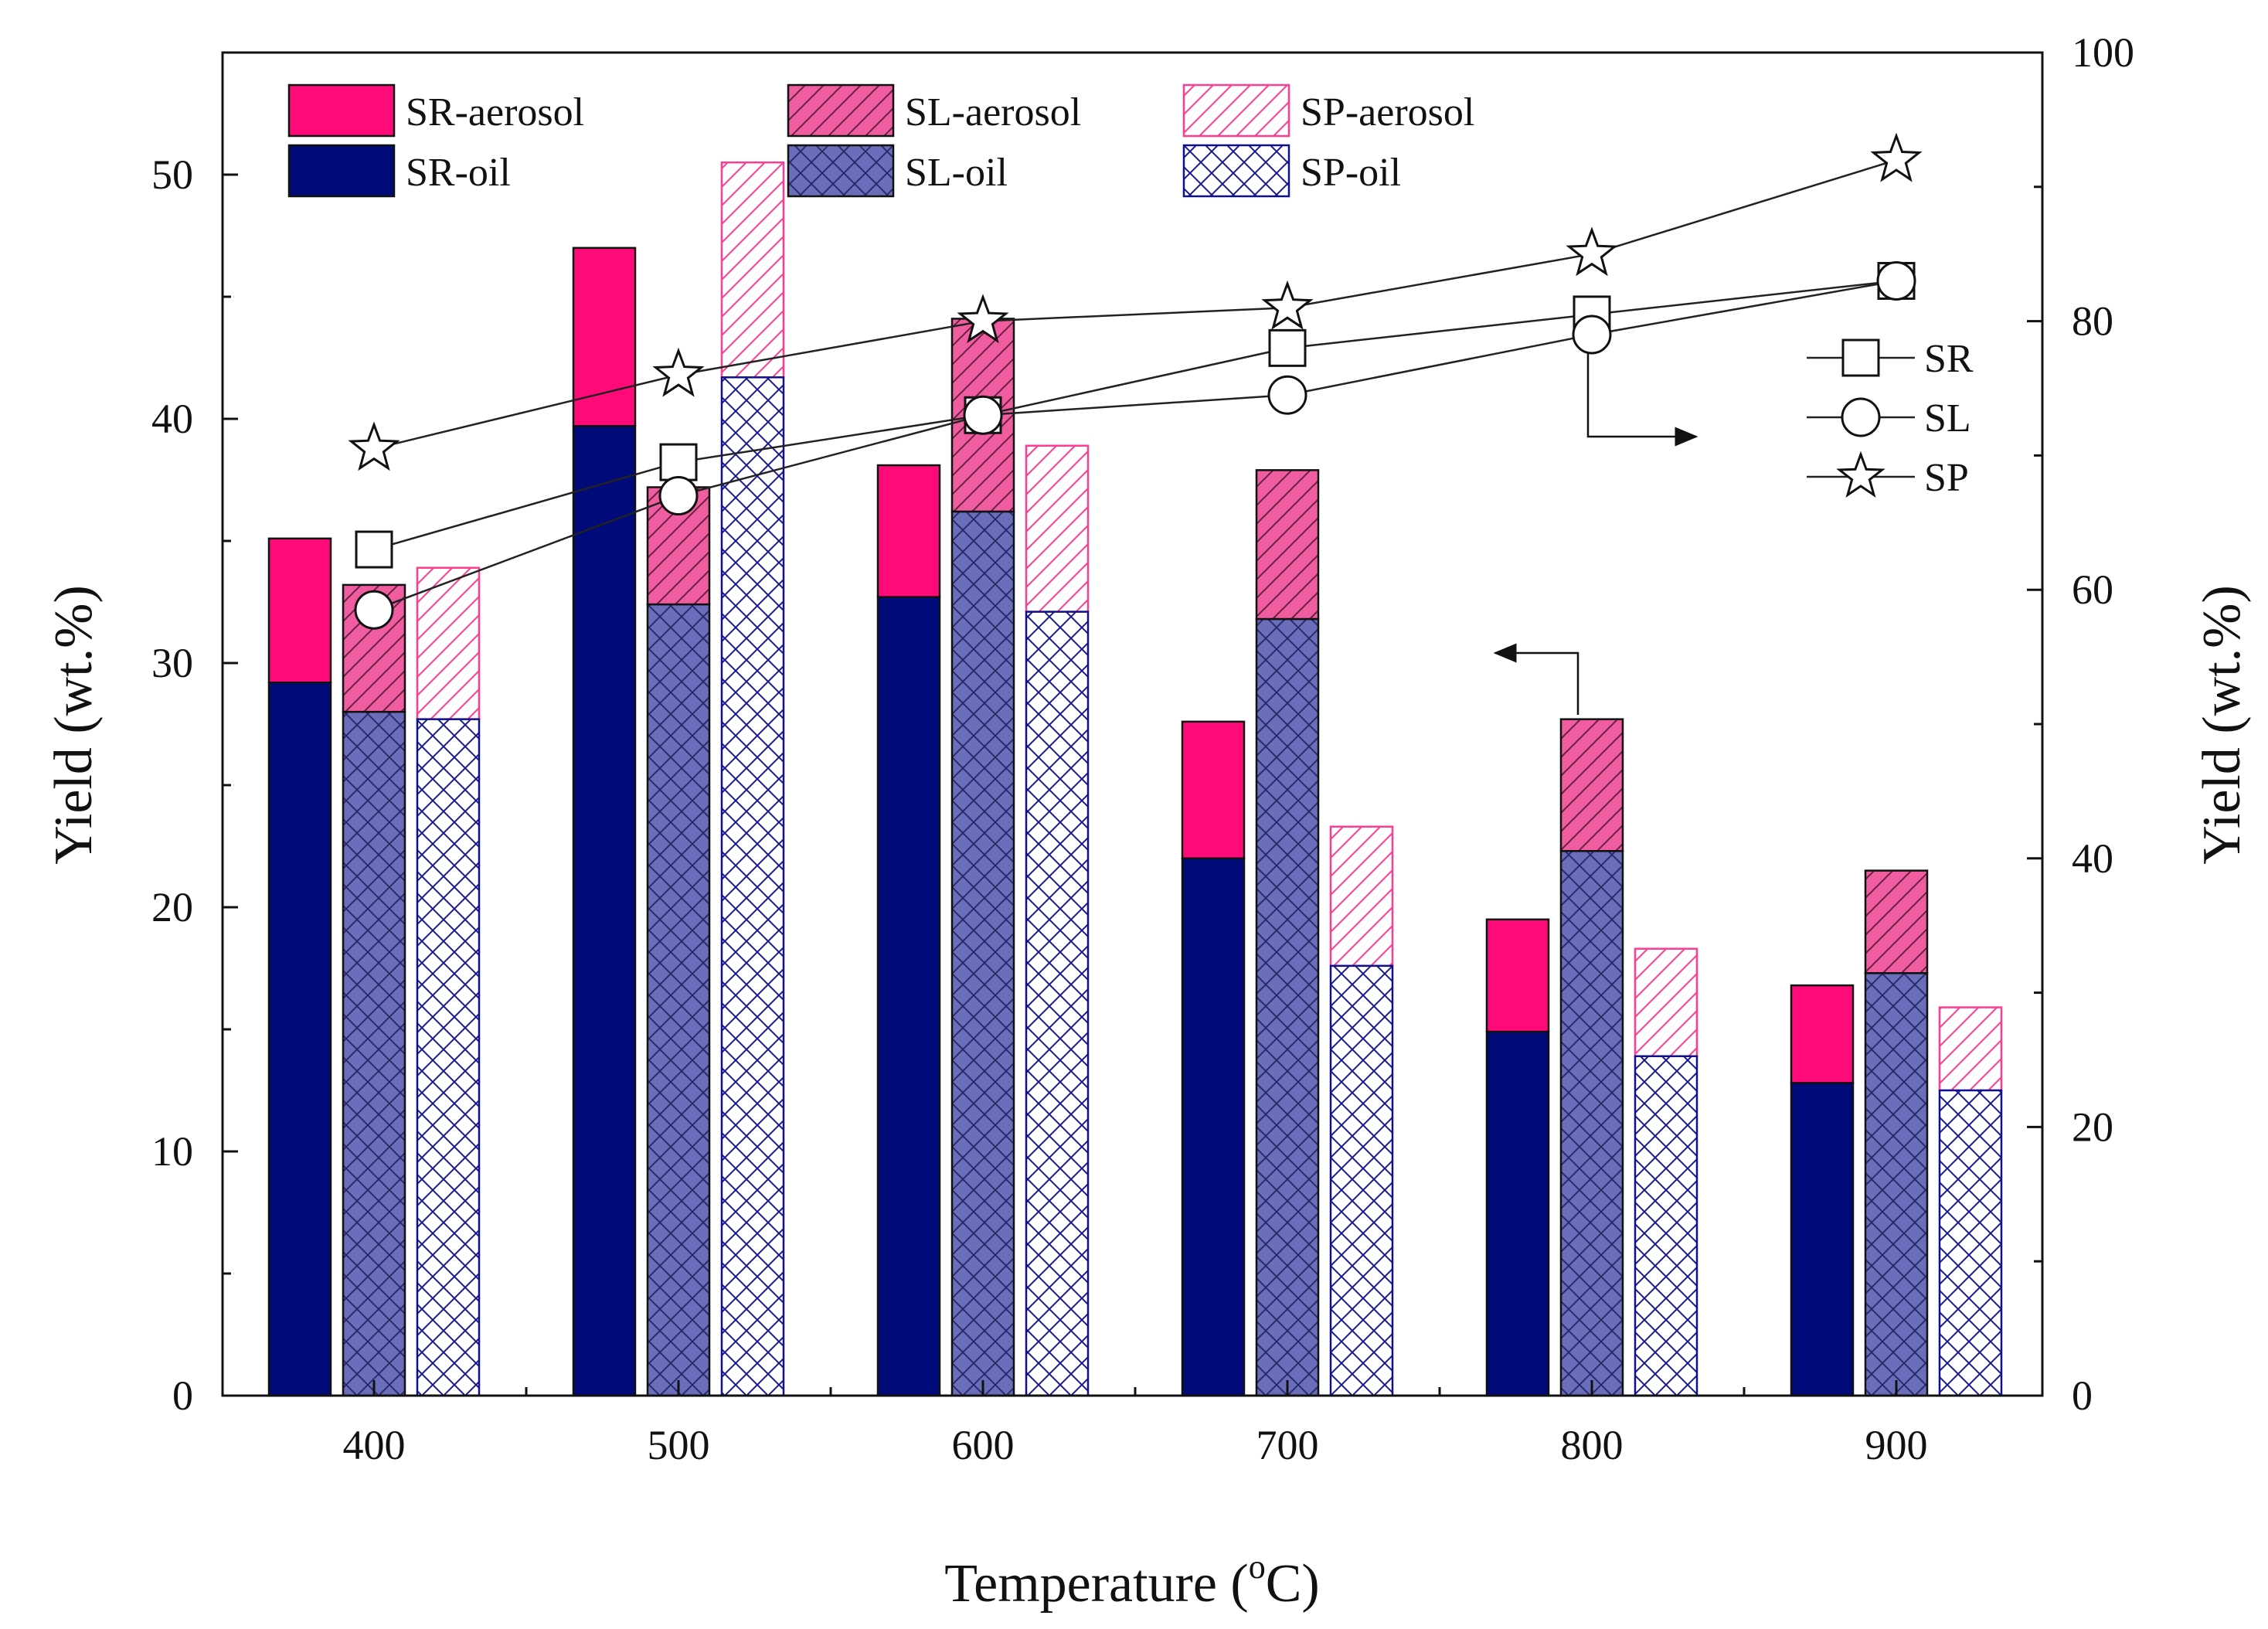 This screenshot has width=2268, height=1629. What do you see at coordinates (1213, 1127) in the screenshot?
I see `bar-sr-700-oil` at bounding box center [1213, 1127].